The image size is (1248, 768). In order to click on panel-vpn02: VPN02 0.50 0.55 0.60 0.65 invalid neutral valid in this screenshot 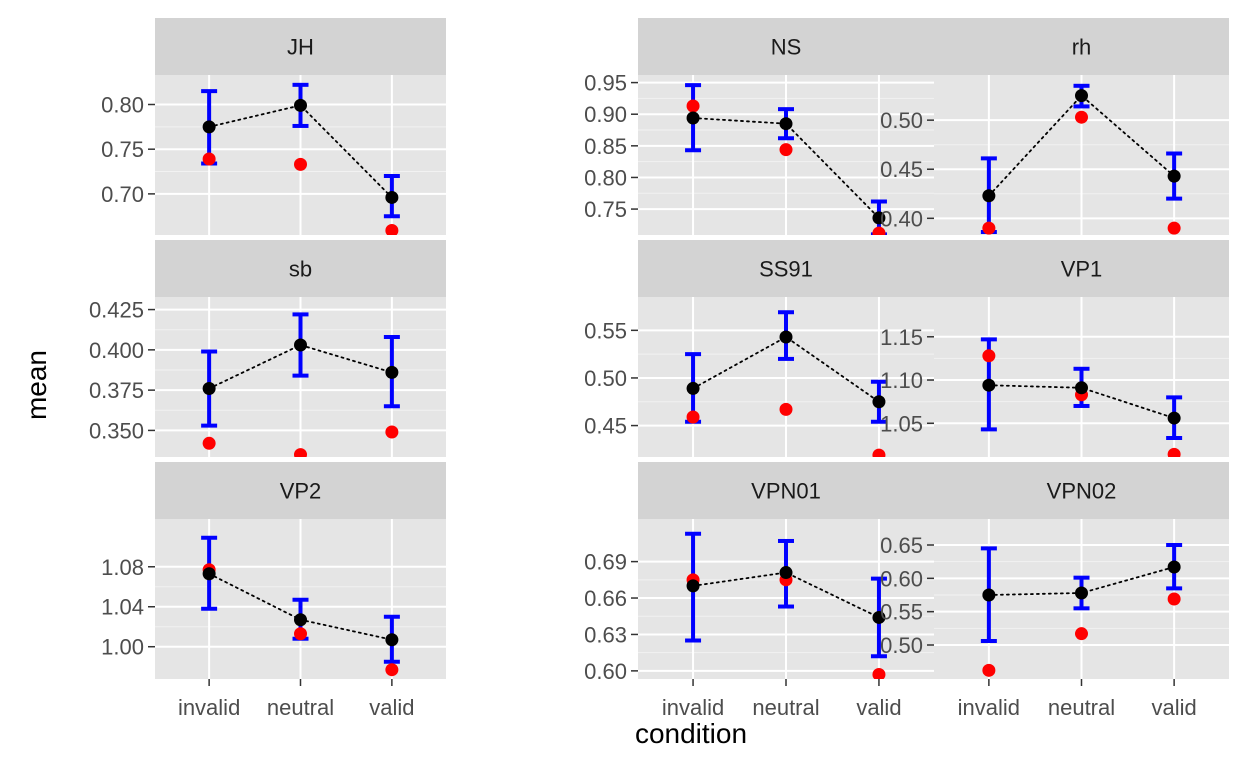, I will do `click(1054, 591)`.